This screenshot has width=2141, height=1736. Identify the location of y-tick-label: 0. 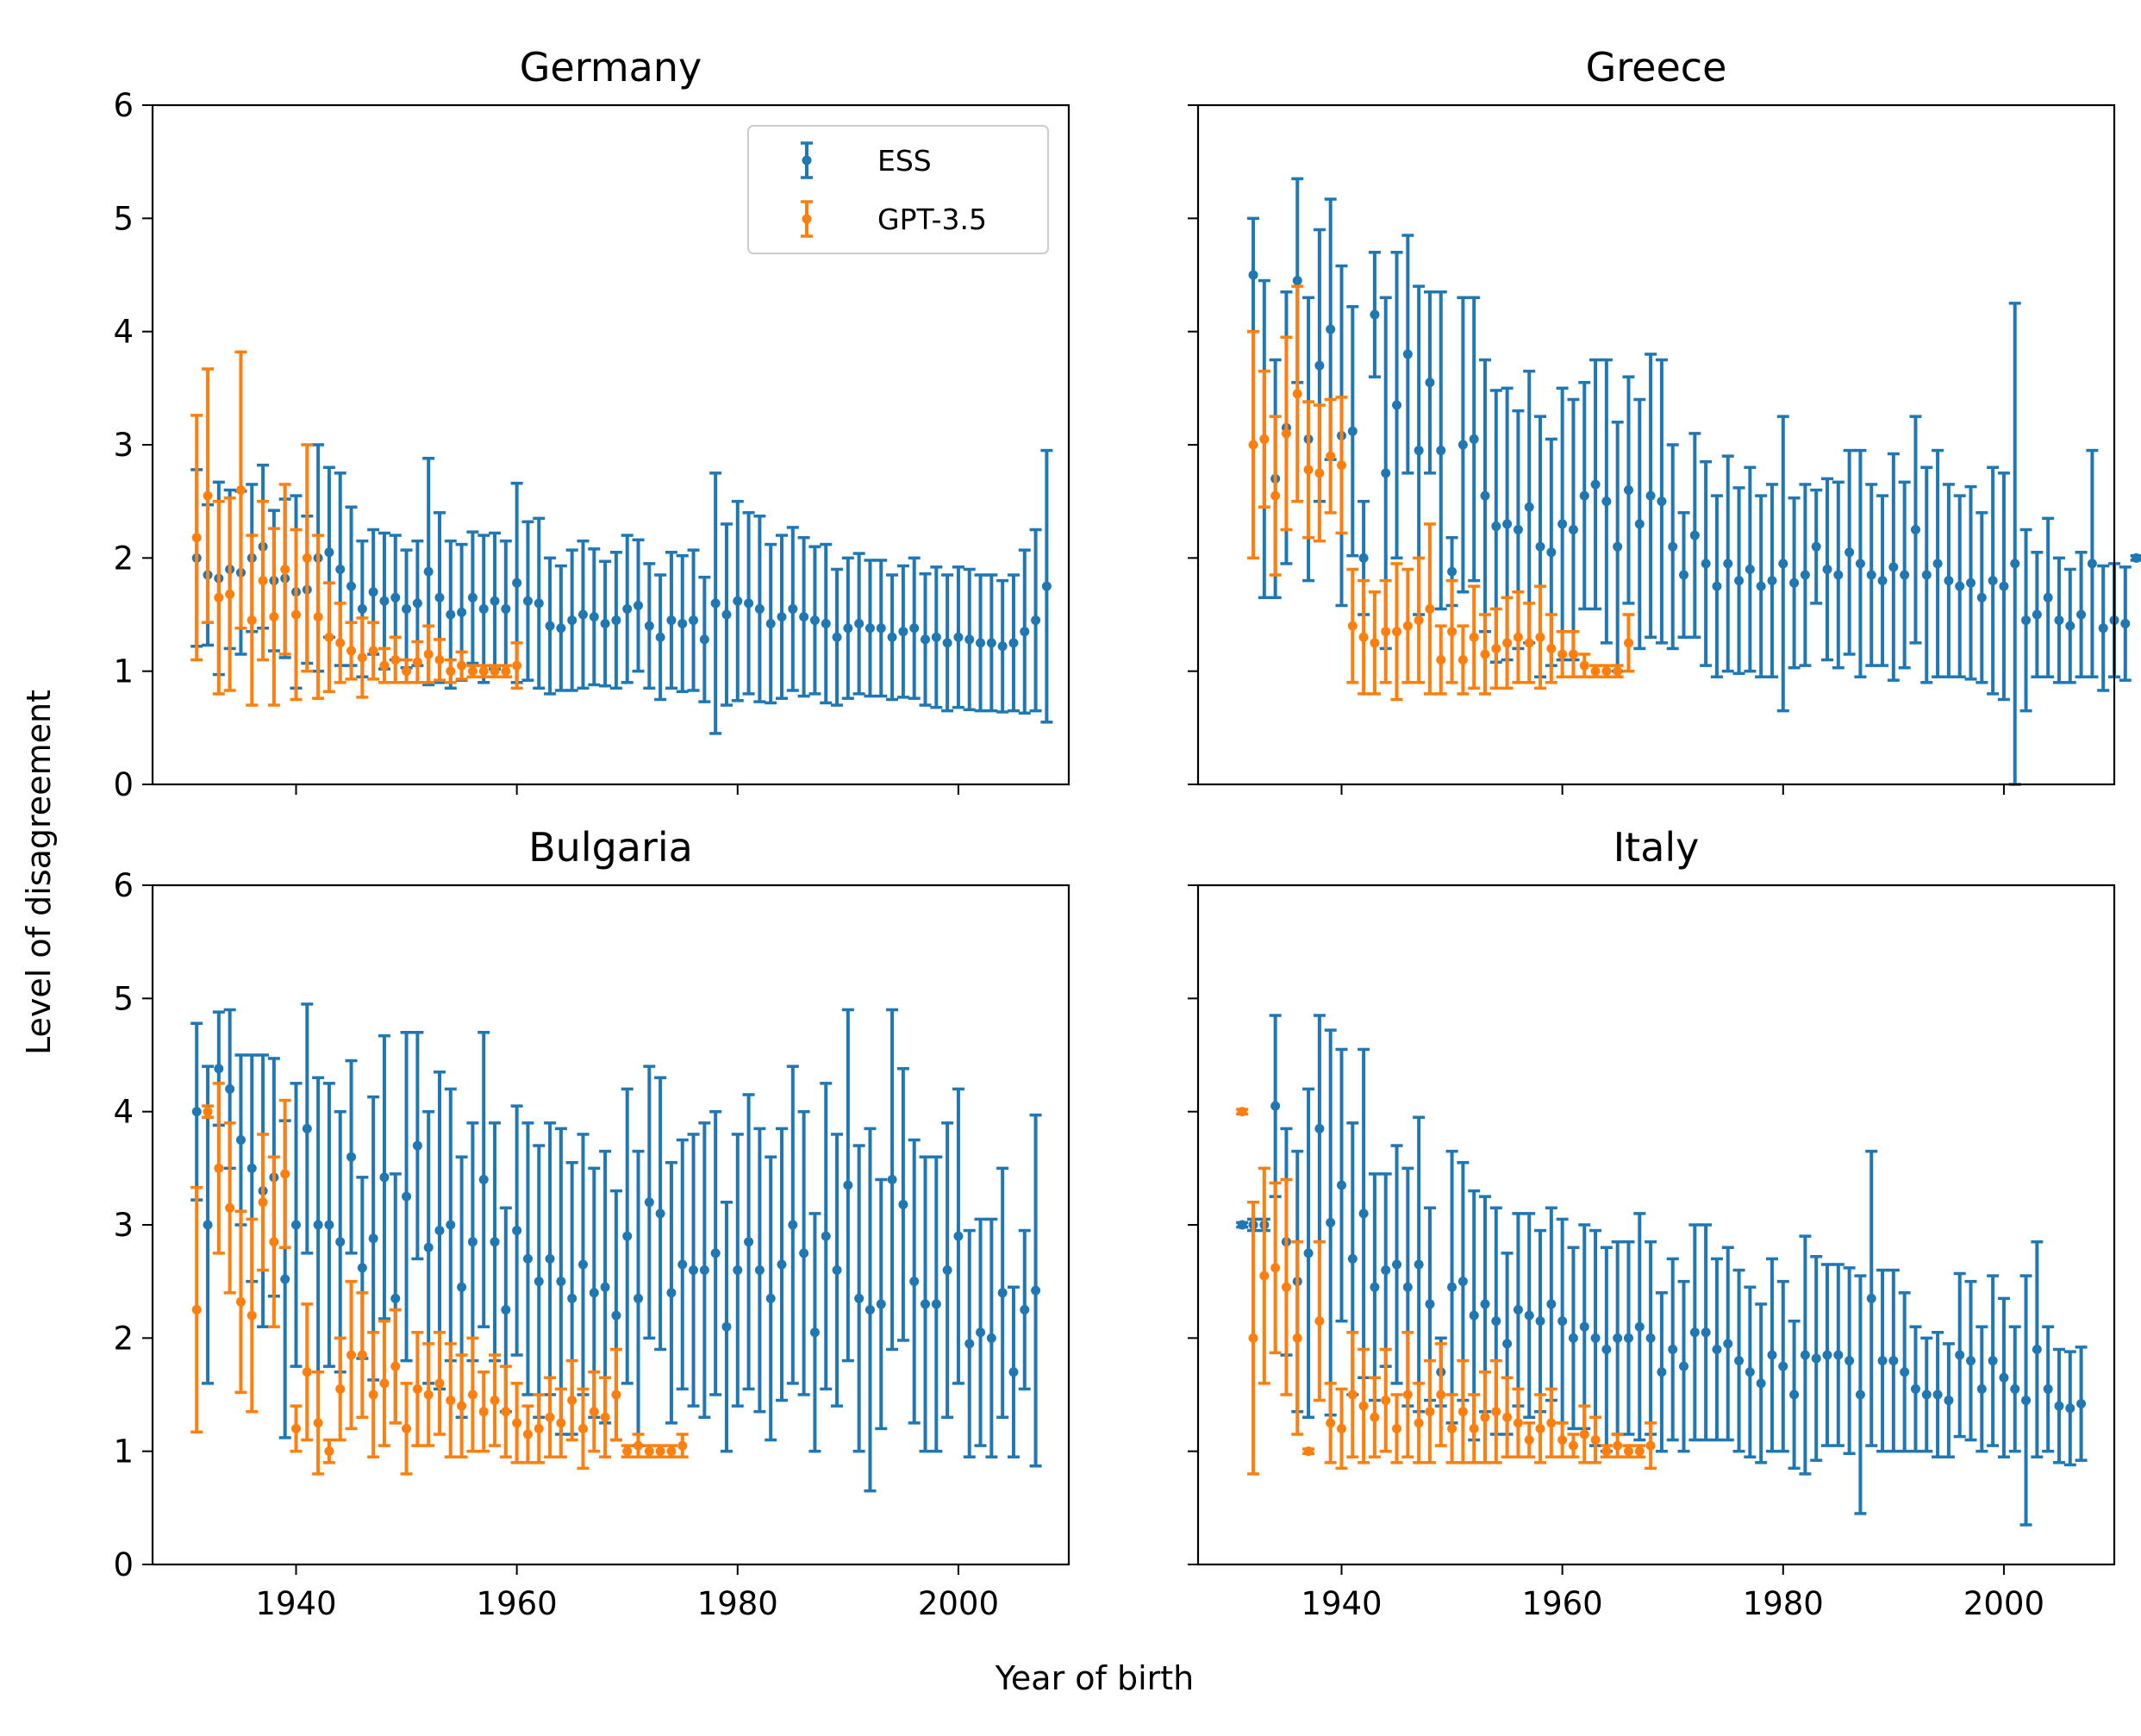
(124, 1564).